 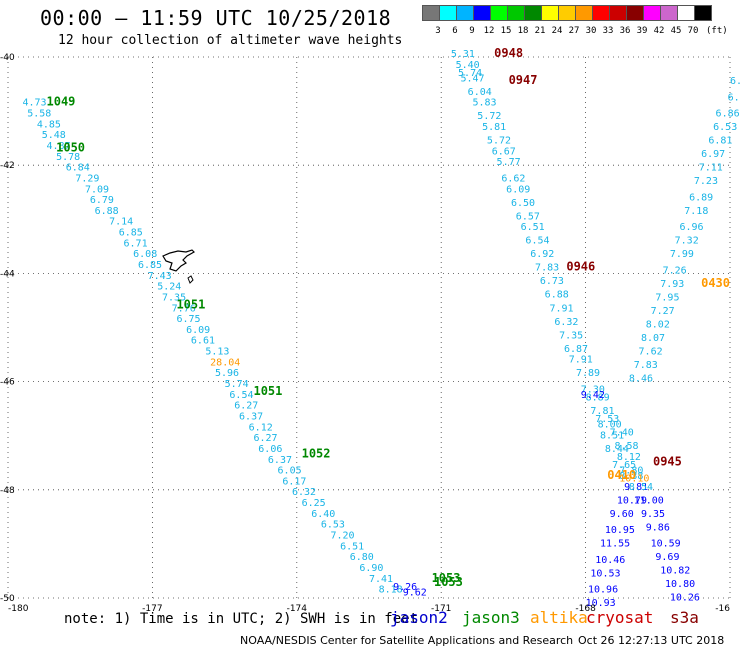 What do you see at coordinates (523, 203) in the screenshot?
I see `wave-height-value: 6.50` at bounding box center [523, 203].